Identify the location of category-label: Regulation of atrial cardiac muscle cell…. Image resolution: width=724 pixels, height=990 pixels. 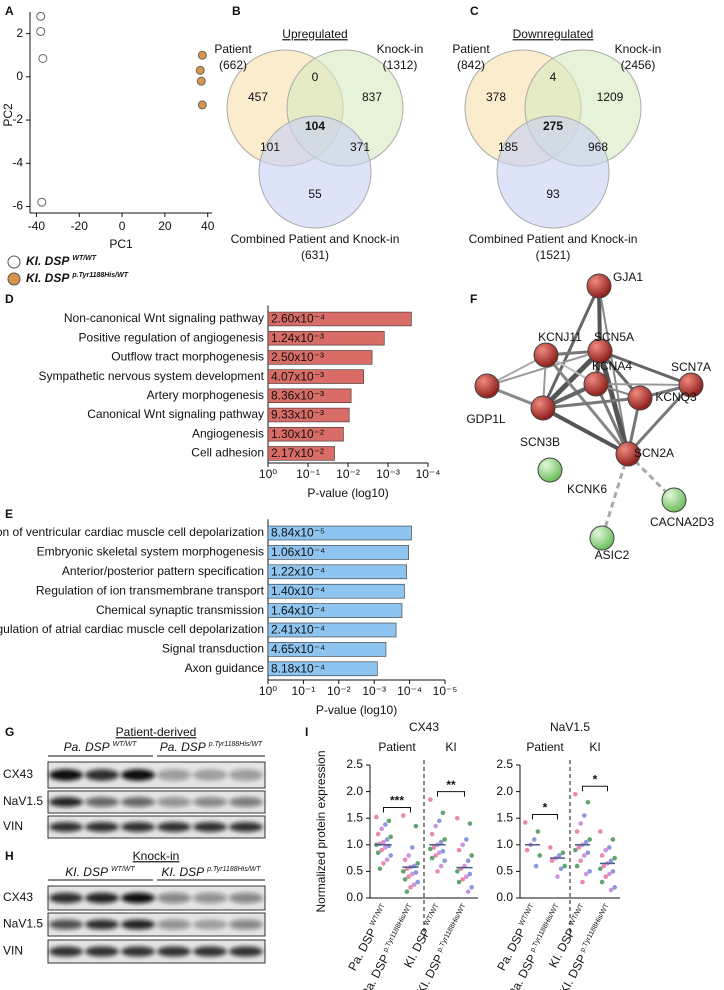
(132, 629).